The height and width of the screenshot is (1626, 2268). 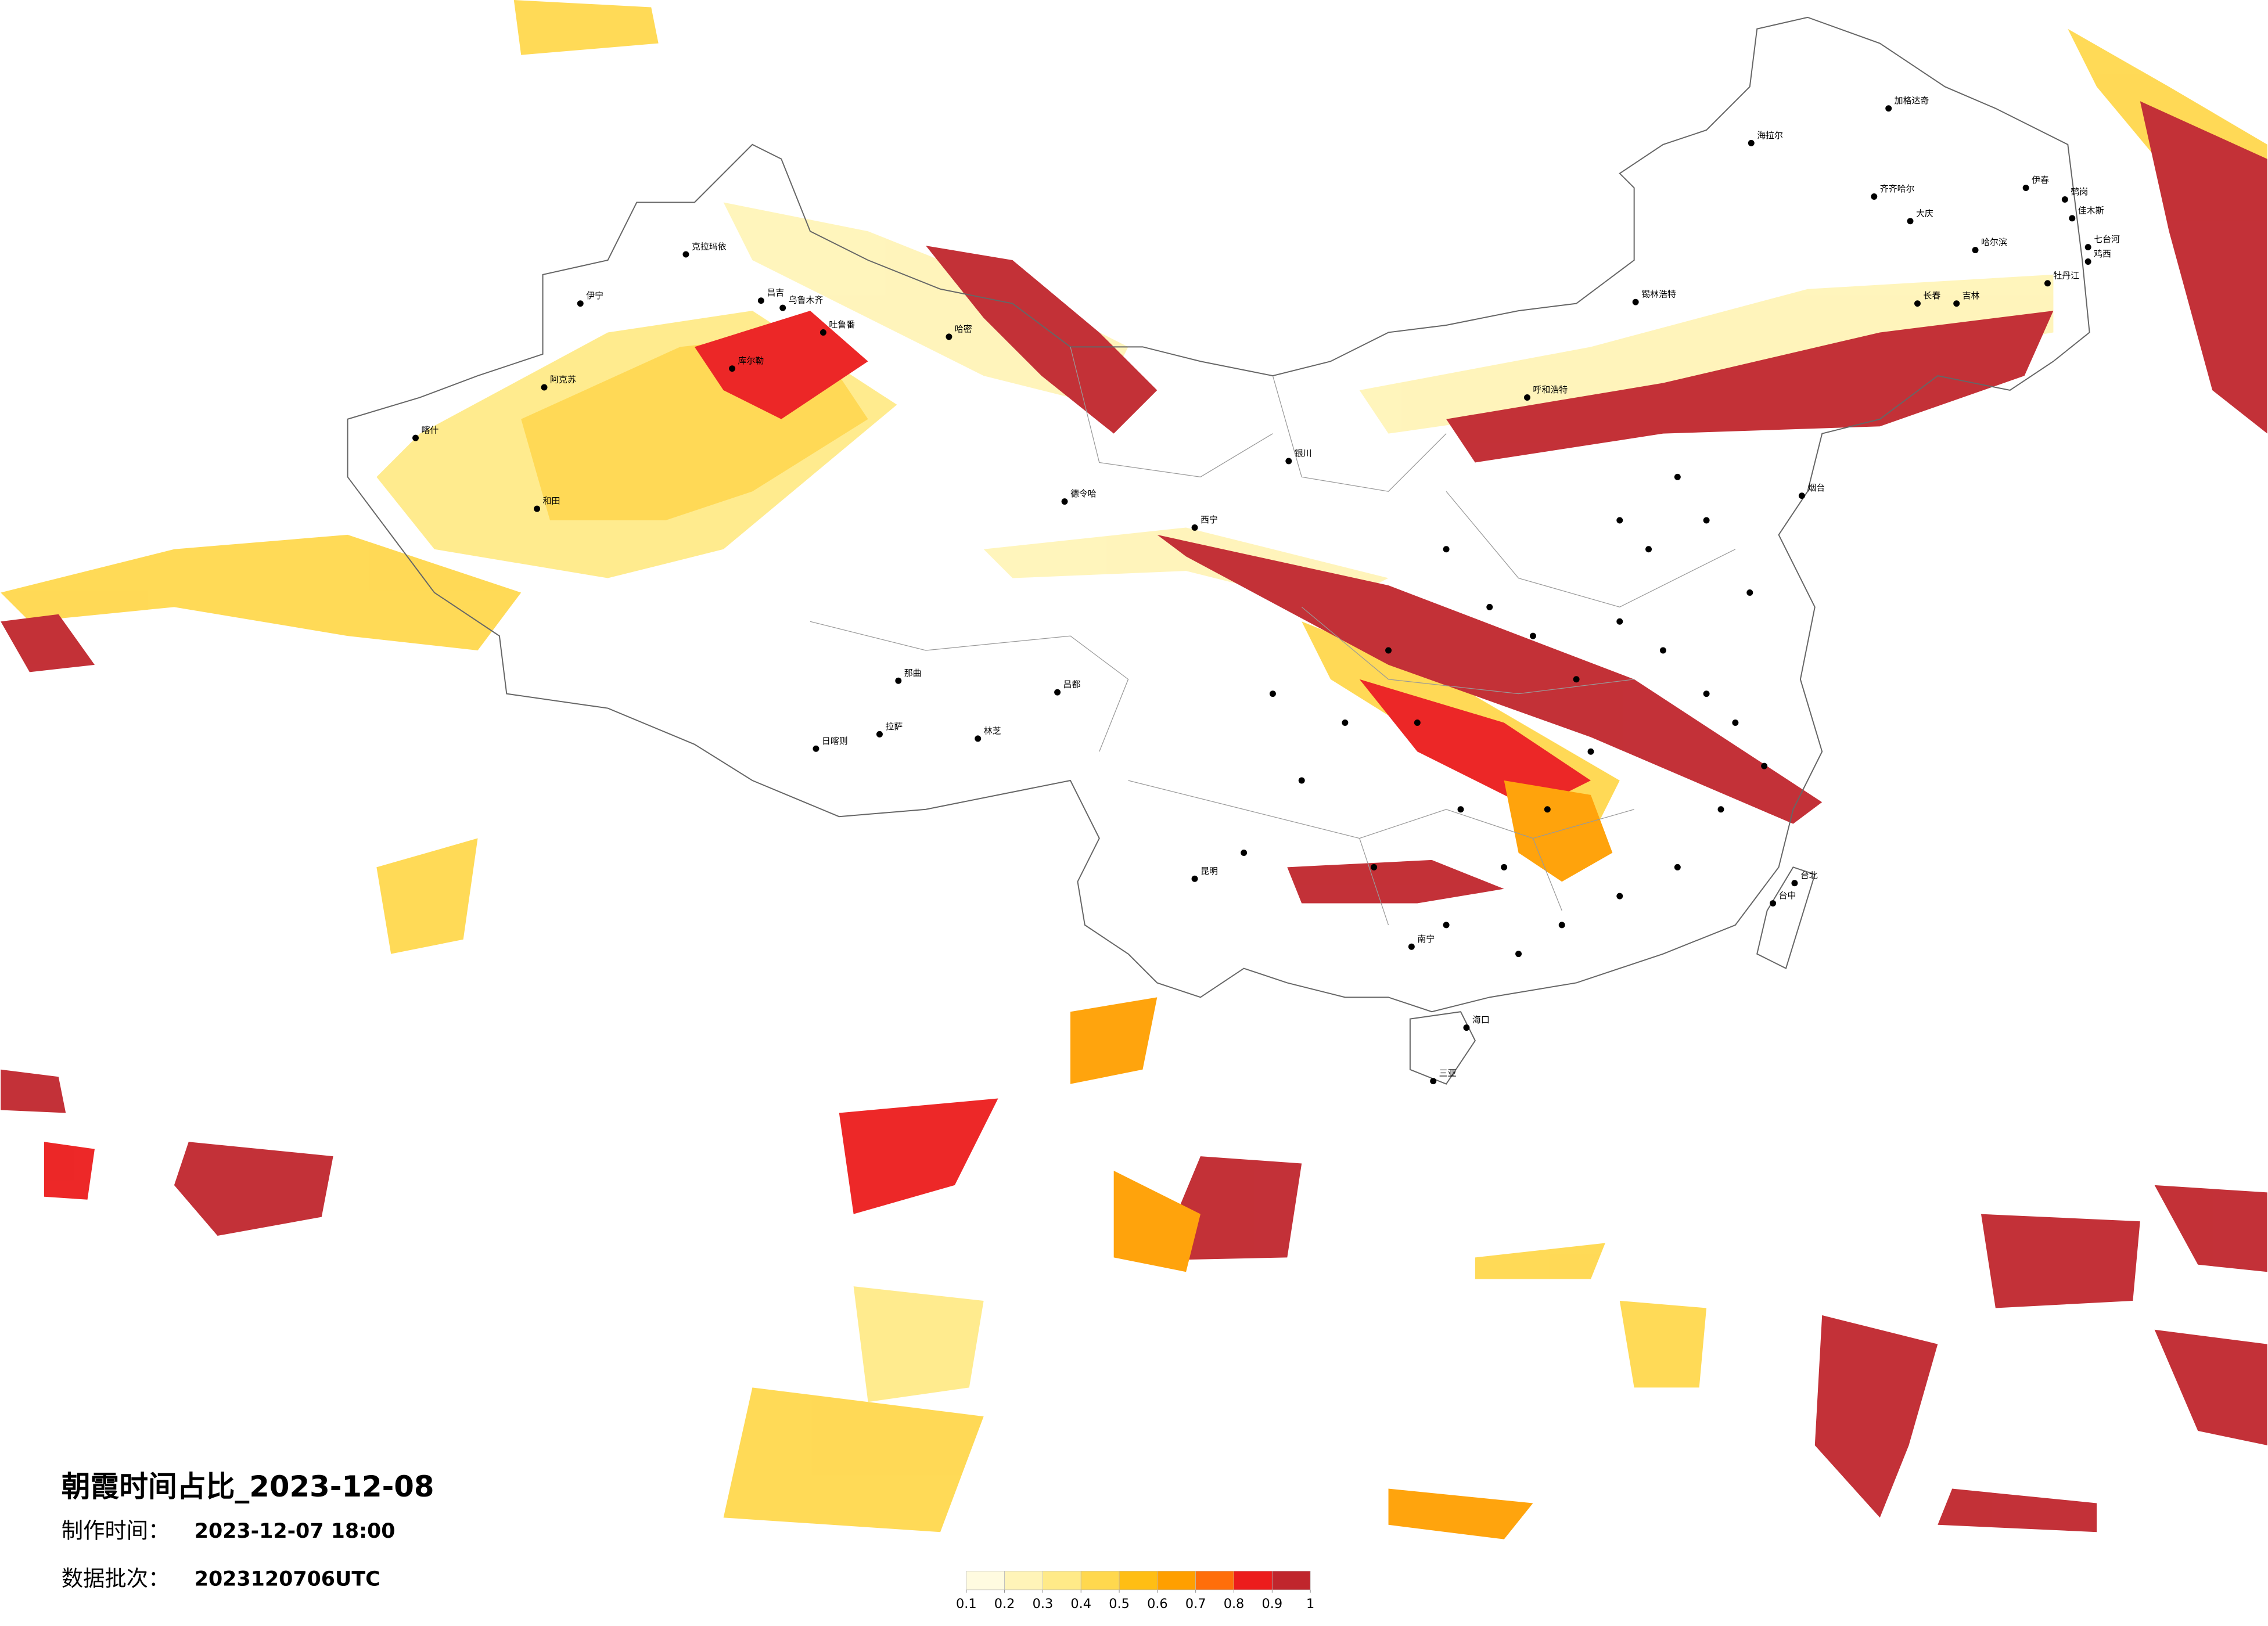 What do you see at coordinates (1310, 1603) in the screenshot?
I see `legend-tick-label: 1` at bounding box center [1310, 1603].